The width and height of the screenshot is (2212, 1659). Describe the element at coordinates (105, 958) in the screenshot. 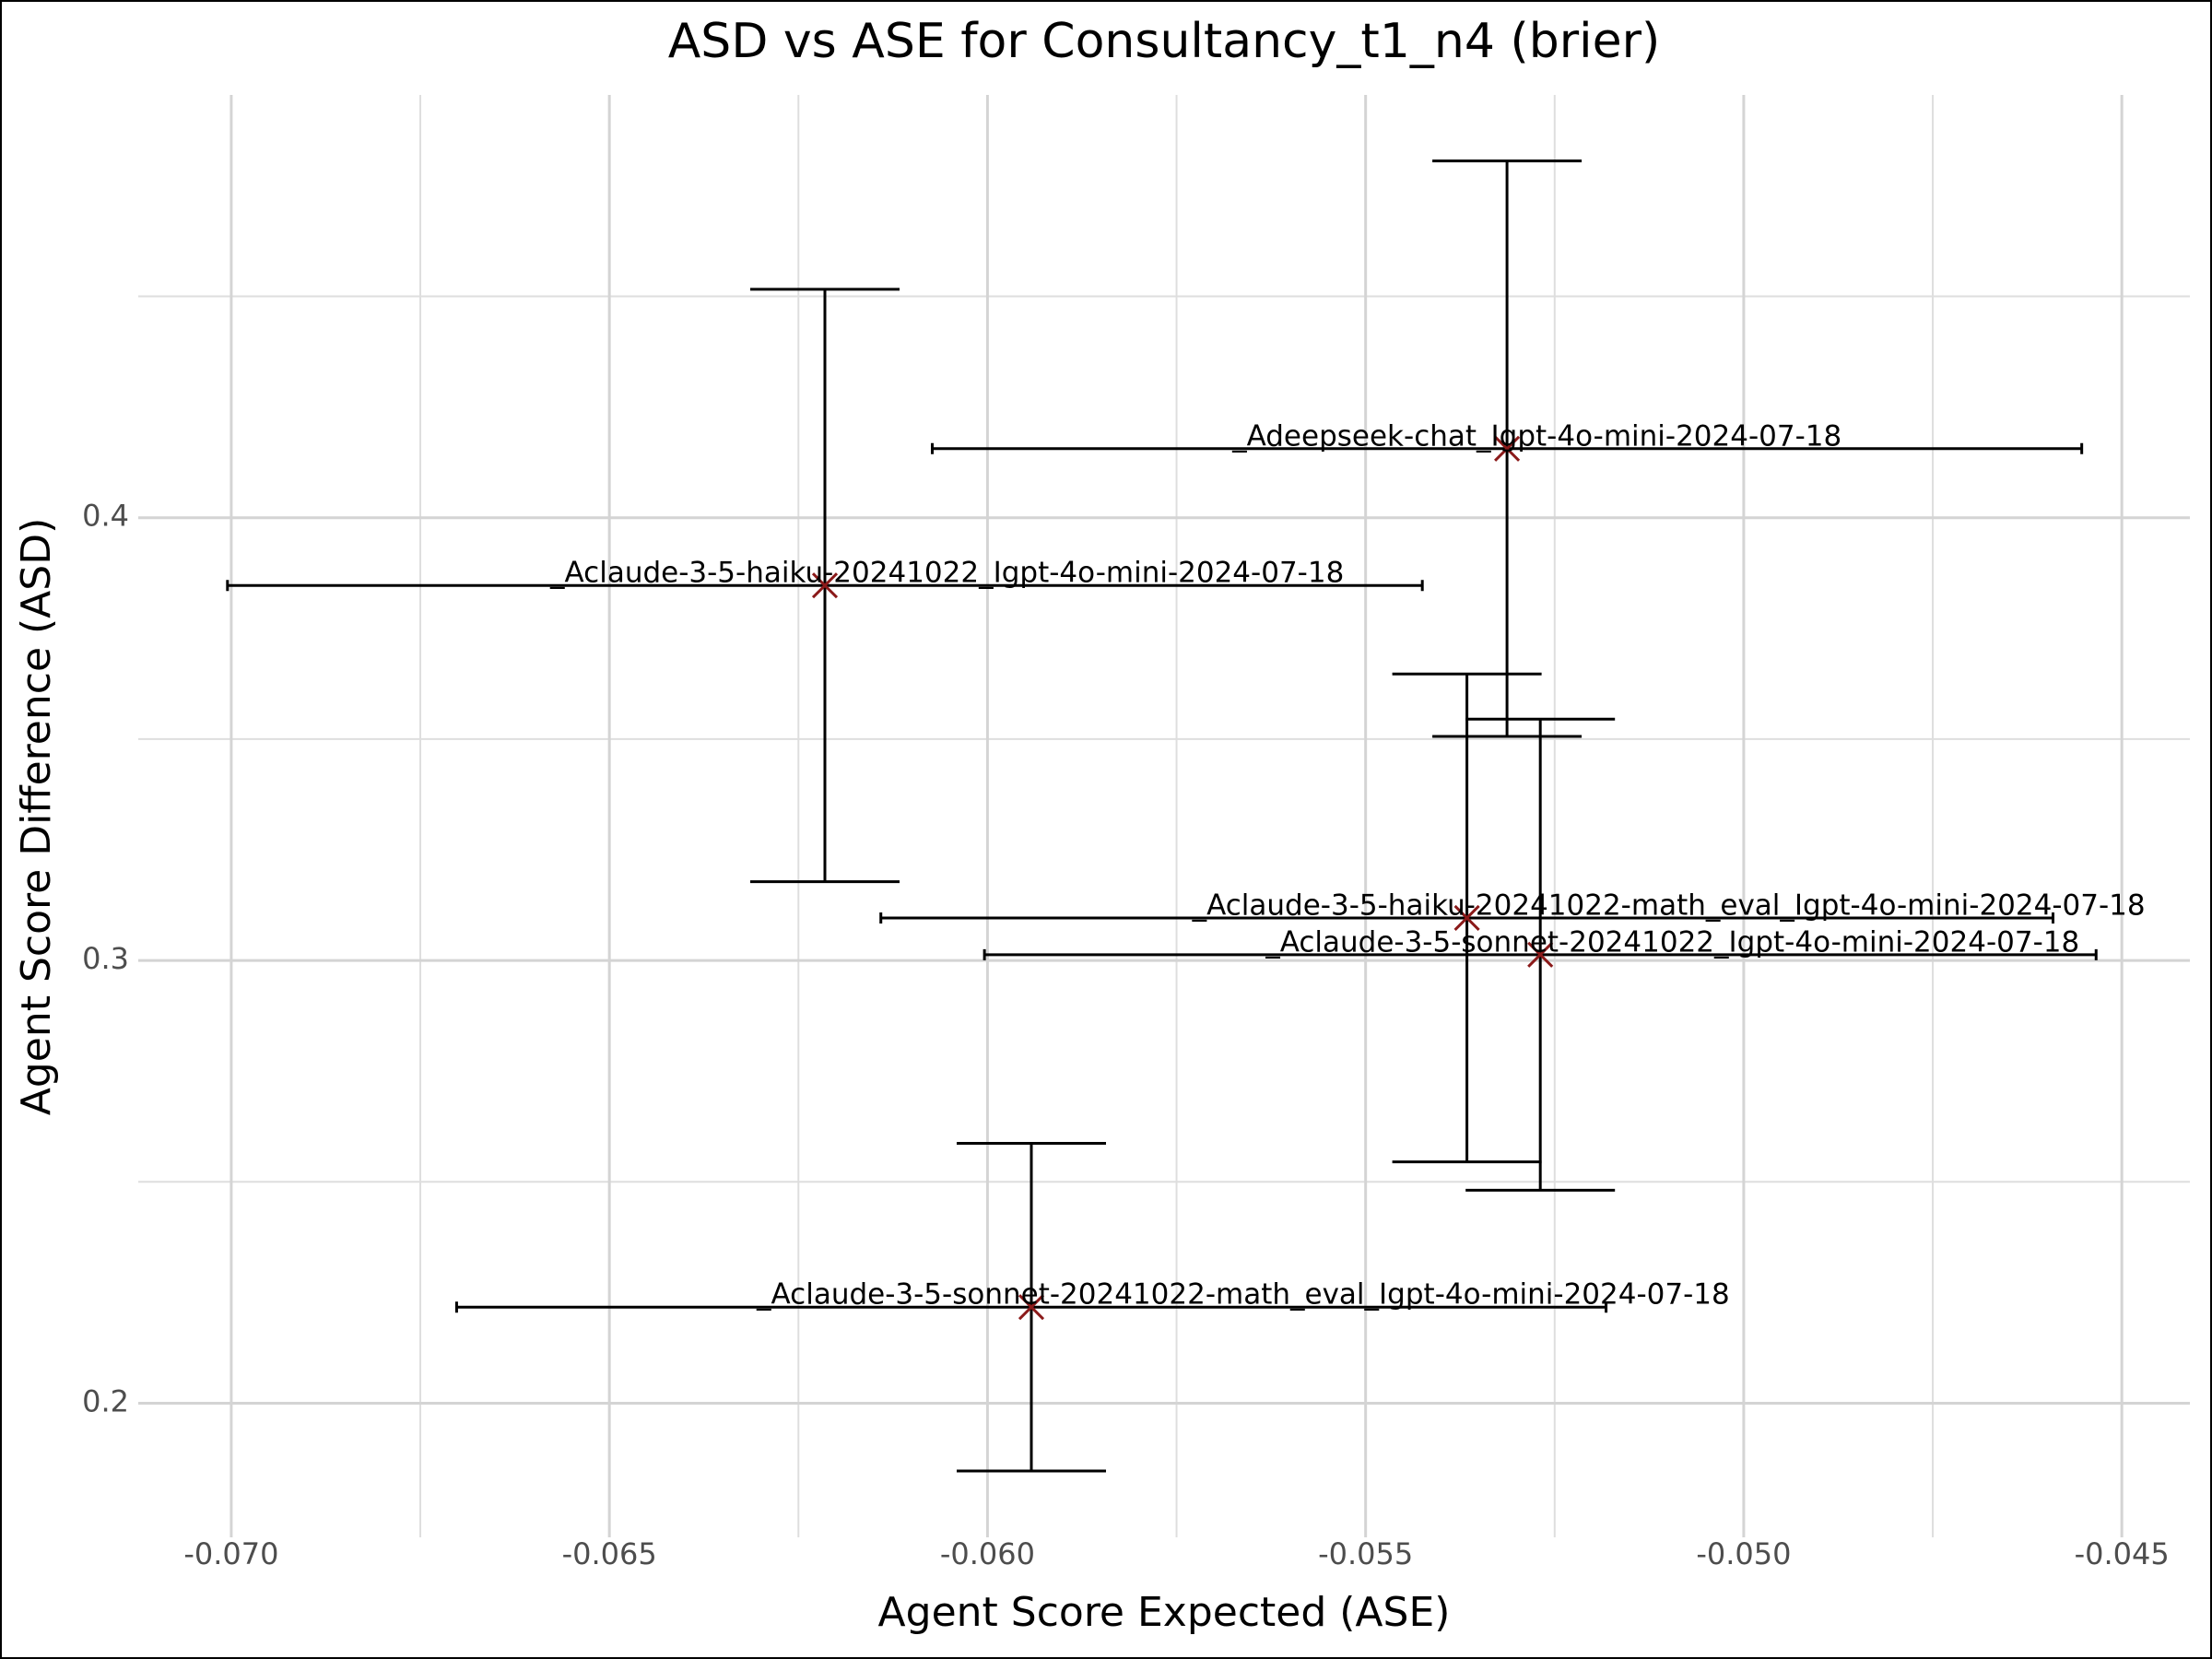

I see `y-tick-label: 0.3` at that location.